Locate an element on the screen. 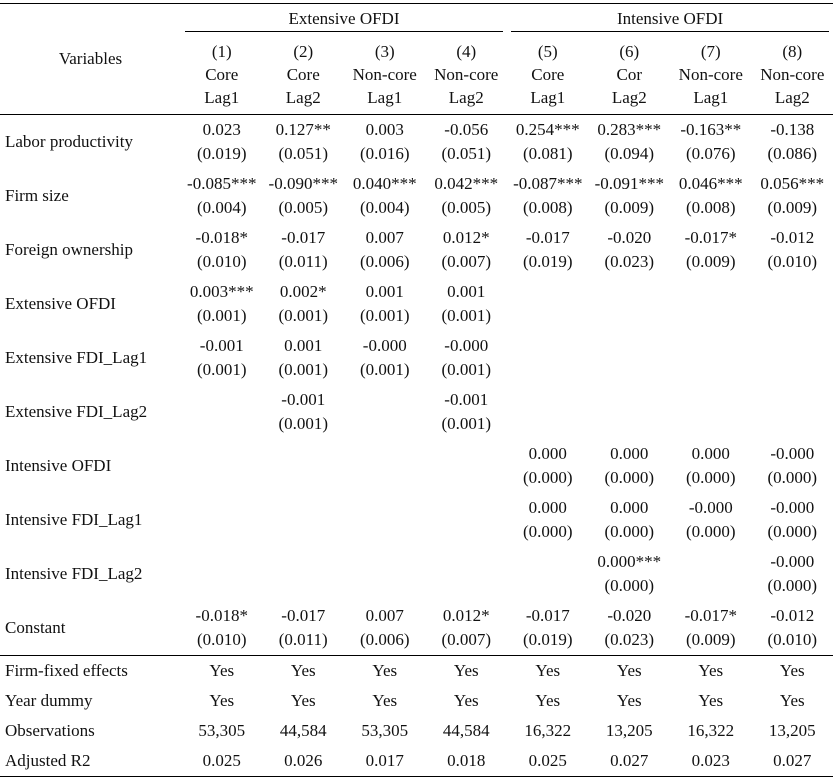 The width and height of the screenshot is (835, 780). standard-error: (0.009) is located at coordinates (710, 261).